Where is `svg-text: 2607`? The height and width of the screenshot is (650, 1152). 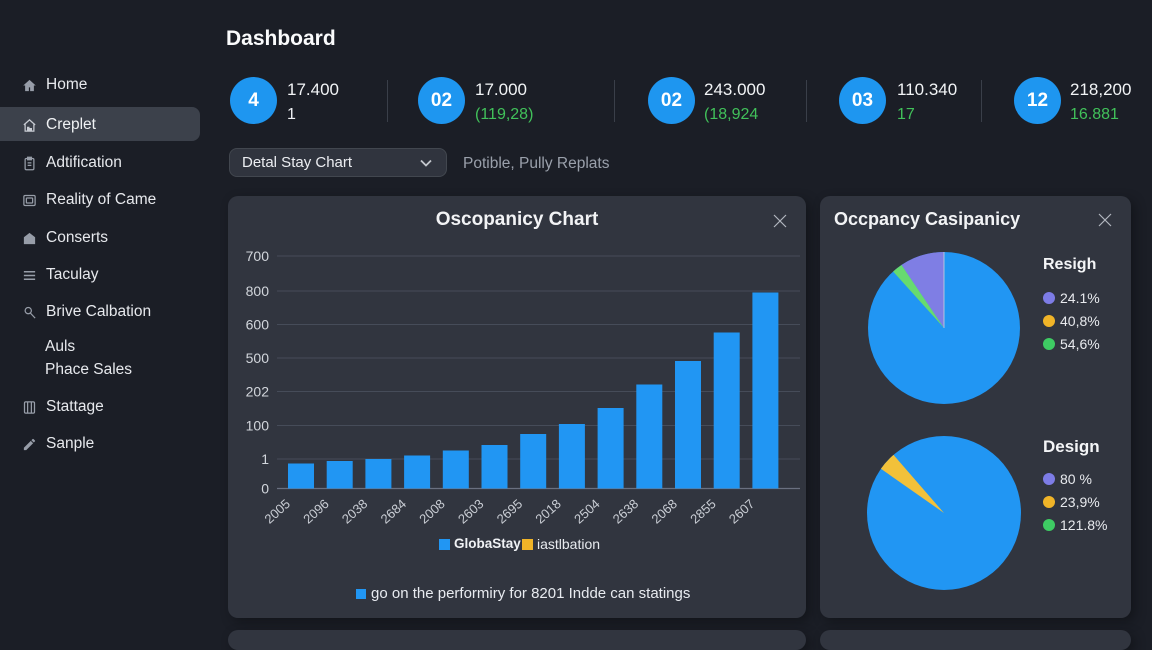
svg-text: 2607 is located at coordinates (742, 511).